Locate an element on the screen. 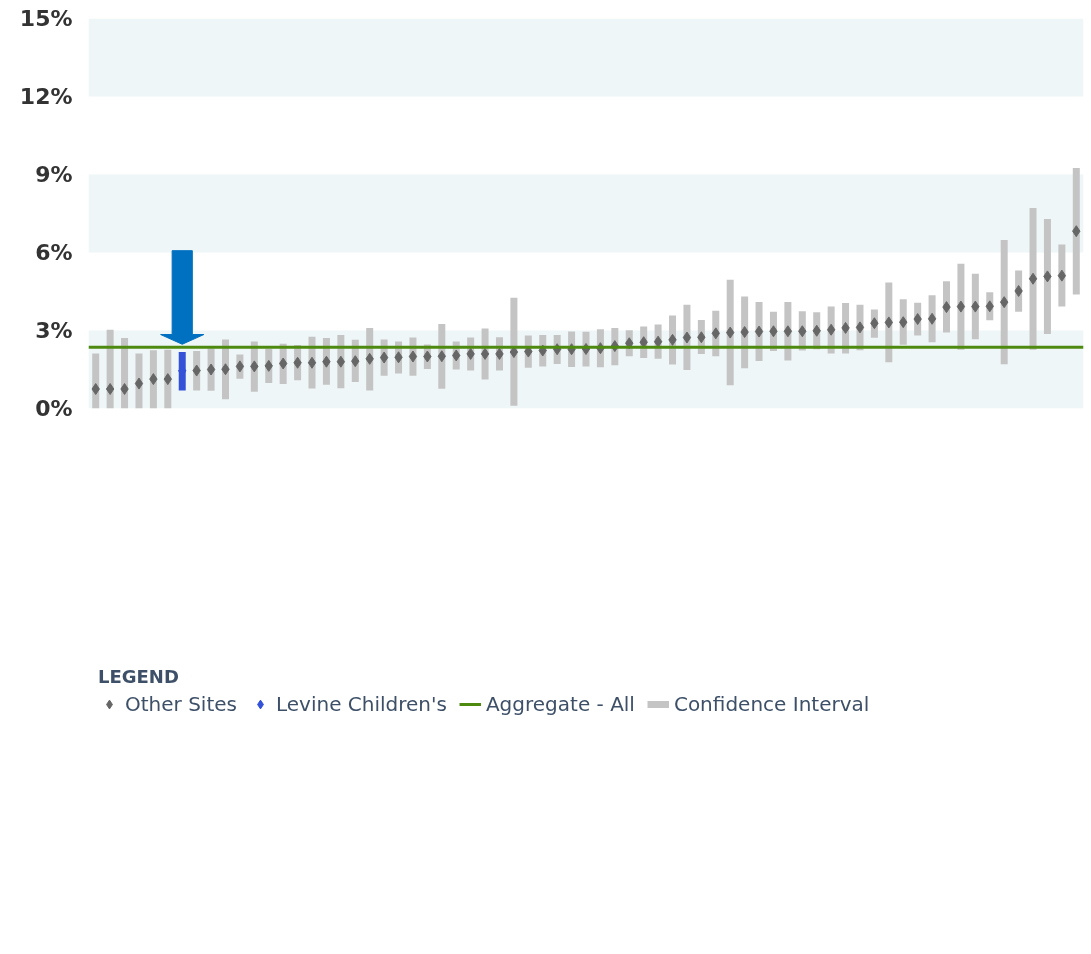 This screenshot has width=1091, height=954. text: Confidence Interval is located at coordinates (771, 704).